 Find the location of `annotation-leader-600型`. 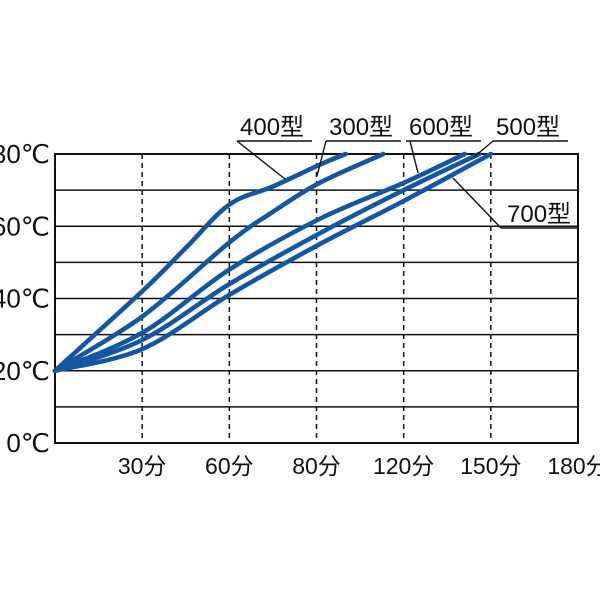

annotation-leader-600型 is located at coordinates (414, 157).